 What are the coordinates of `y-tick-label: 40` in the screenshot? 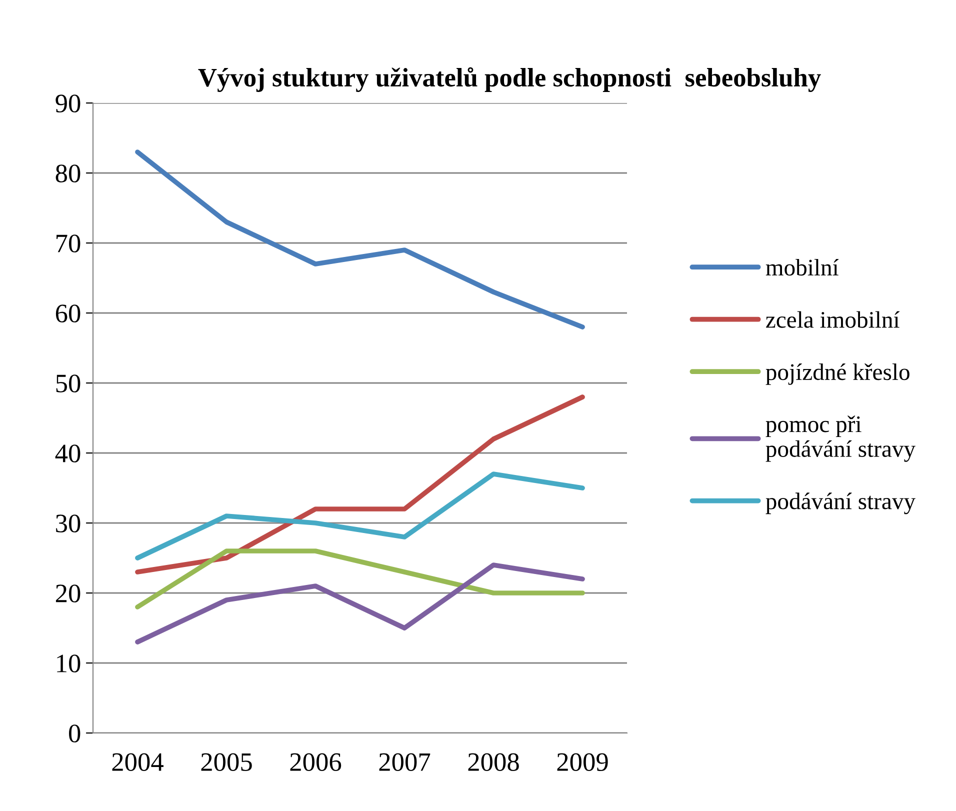 It's located at (67, 453).